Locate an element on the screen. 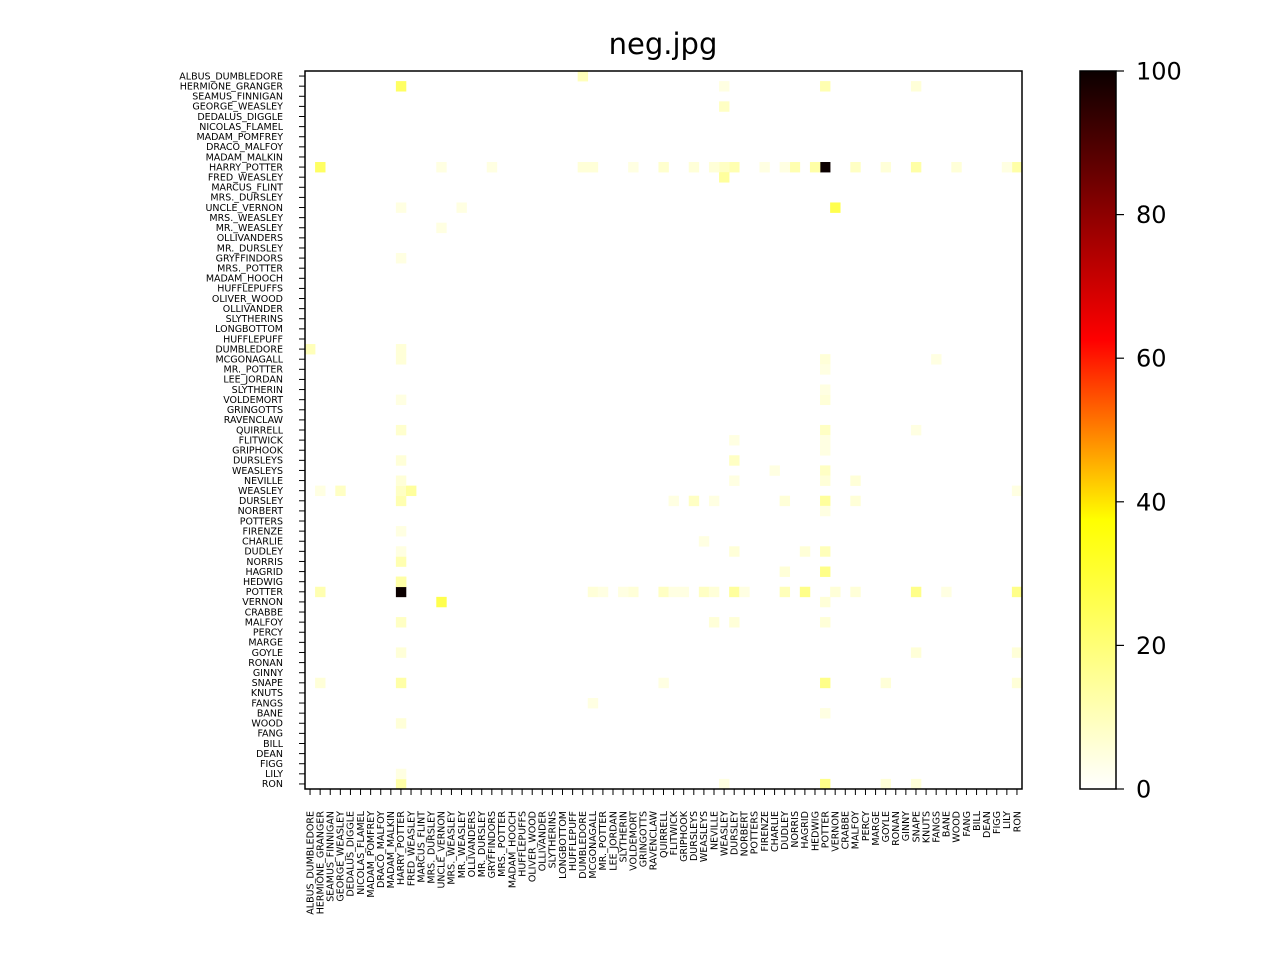 The height and width of the screenshot is (960, 1280). x-tick-label: UNCLE_VERNON is located at coordinates (442, 850).